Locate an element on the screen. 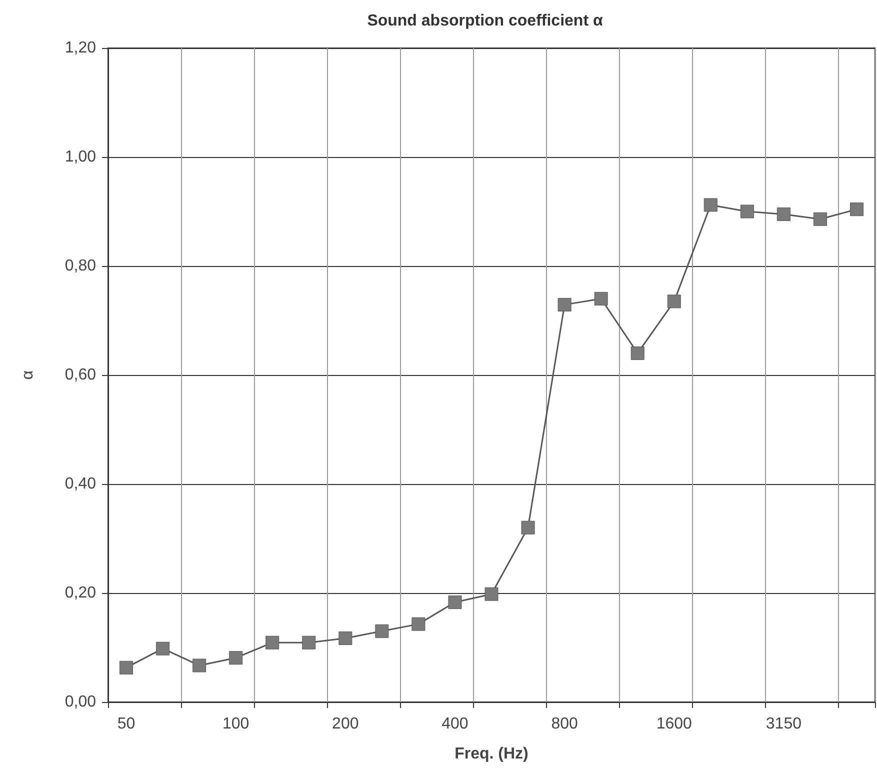  x-tick-label: 100 is located at coordinates (236, 724).